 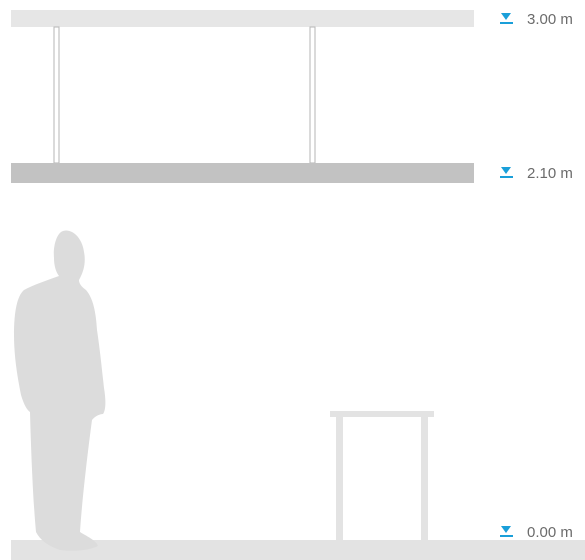 I want to click on person-silhouette, so click(x=60, y=390).